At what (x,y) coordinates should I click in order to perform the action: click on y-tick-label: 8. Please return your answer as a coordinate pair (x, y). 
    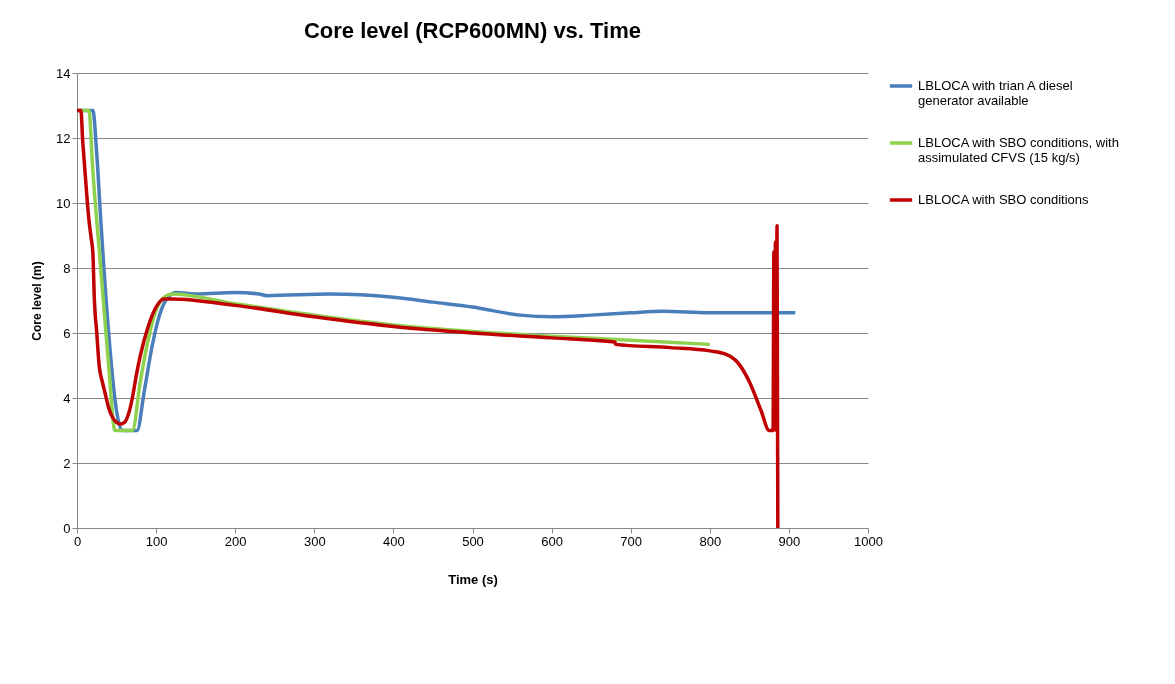
    Looking at the image, I should click on (67, 268).